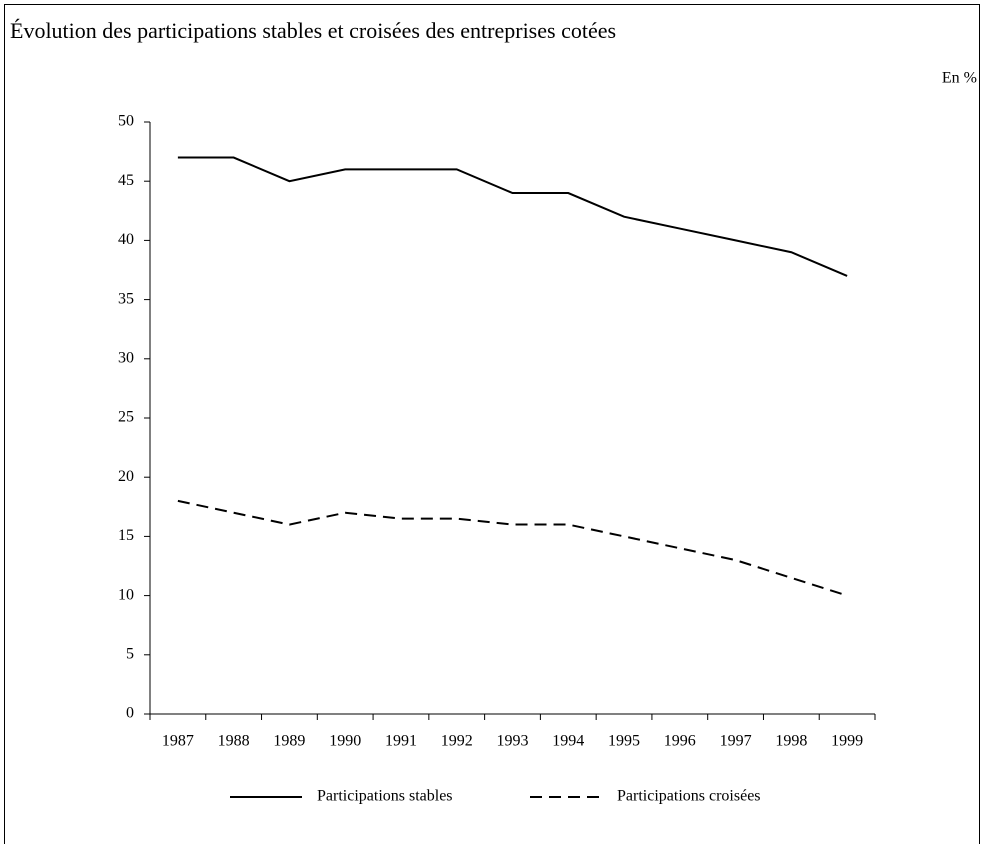 The image size is (985, 844). What do you see at coordinates (126, 298) in the screenshot?
I see `y-tick-label: 35` at bounding box center [126, 298].